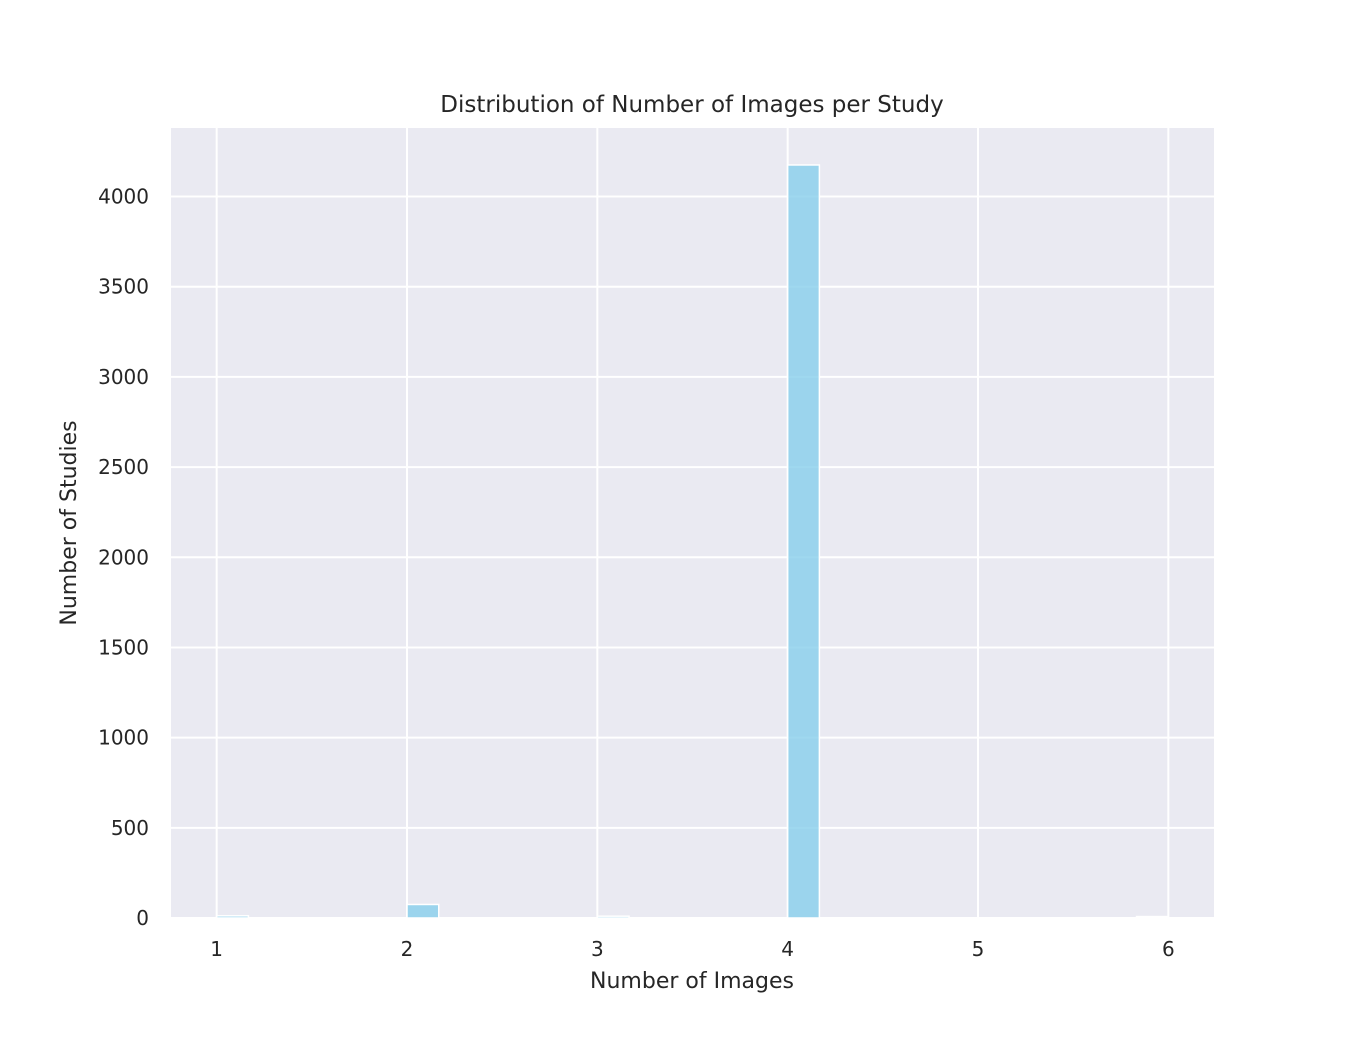 This screenshot has height=1050, width=1350. I want to click on y-tick-label: 2500, so click(123, 467).